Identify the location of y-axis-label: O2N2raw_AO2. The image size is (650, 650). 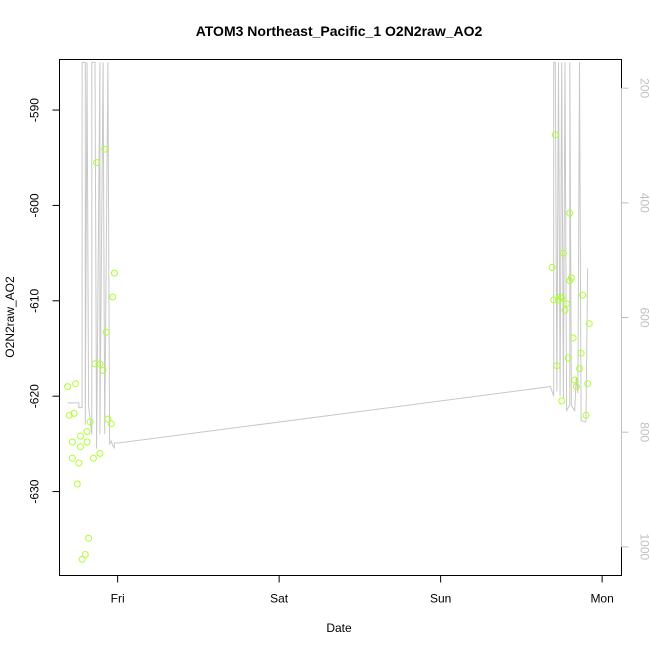
(10, 317).